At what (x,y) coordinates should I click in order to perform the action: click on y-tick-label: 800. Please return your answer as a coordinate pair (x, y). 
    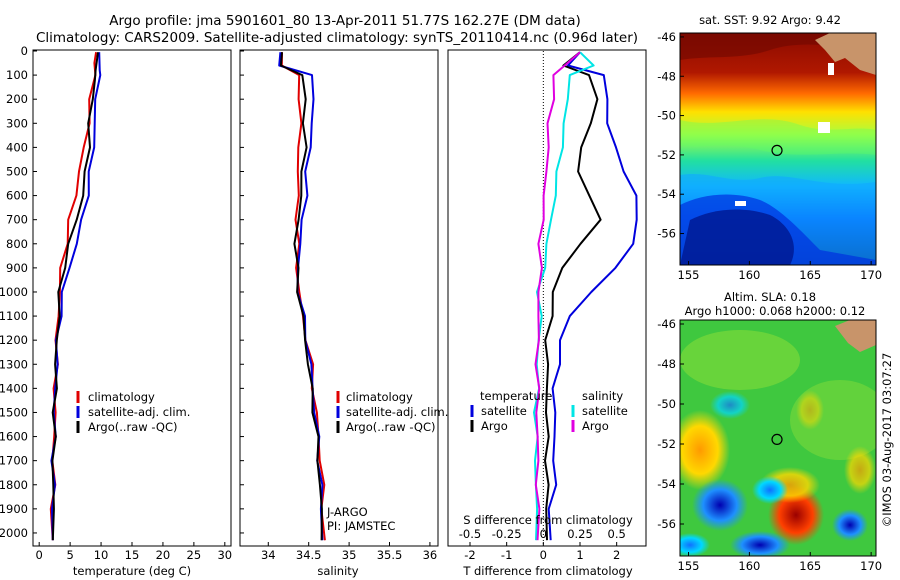
    Looking at the image, I should click on (17, 244).